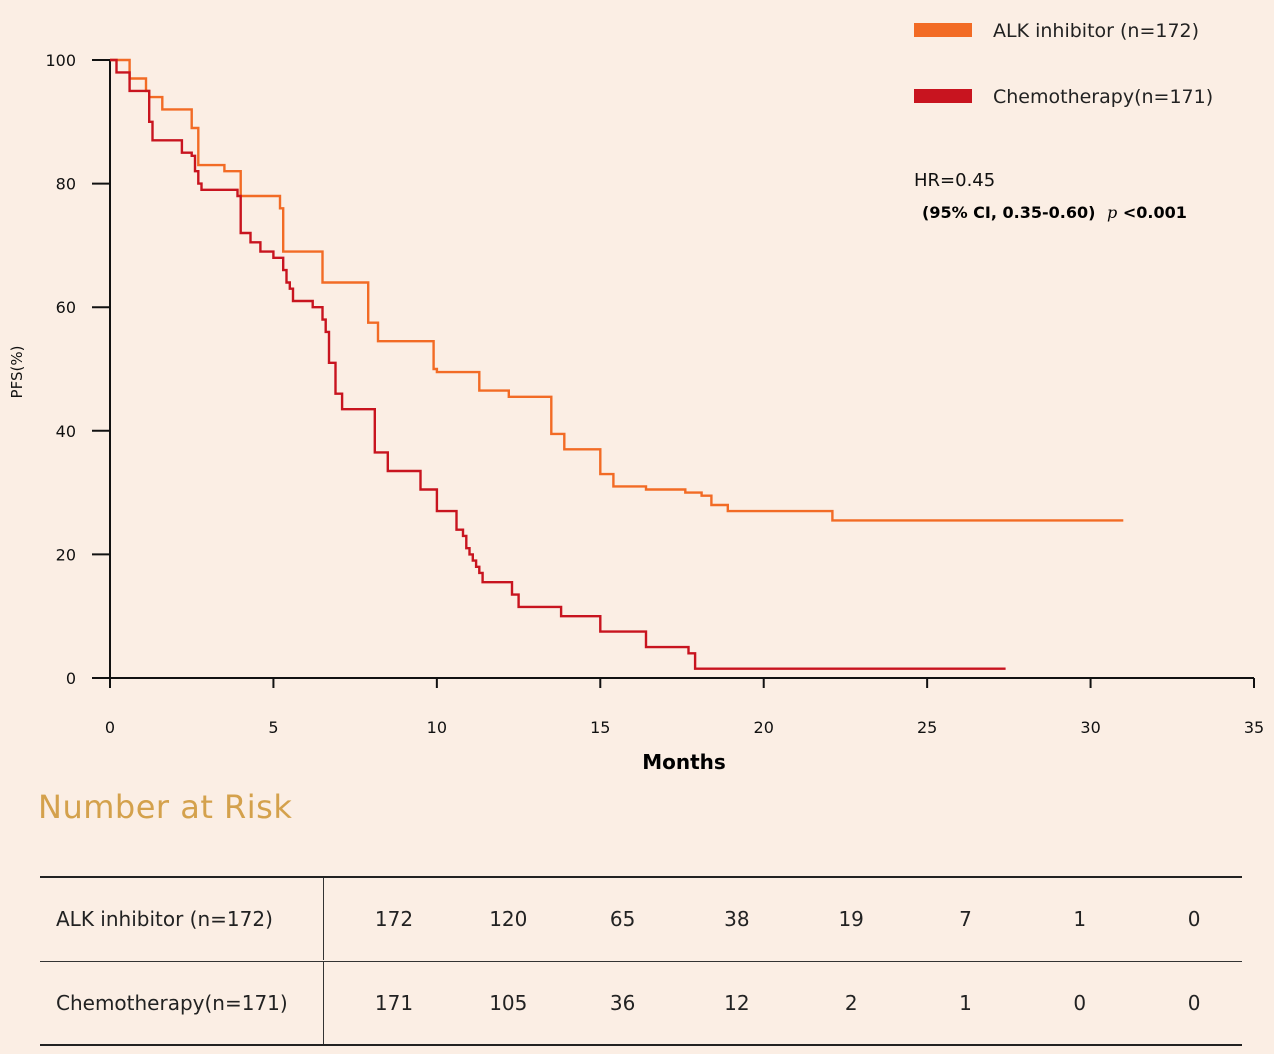 The height and width of the screenshot is (1054, 1274). Describe the element at coordinates (927, 727) in the screenshot. I see `x-tick-label: 25` at that location.